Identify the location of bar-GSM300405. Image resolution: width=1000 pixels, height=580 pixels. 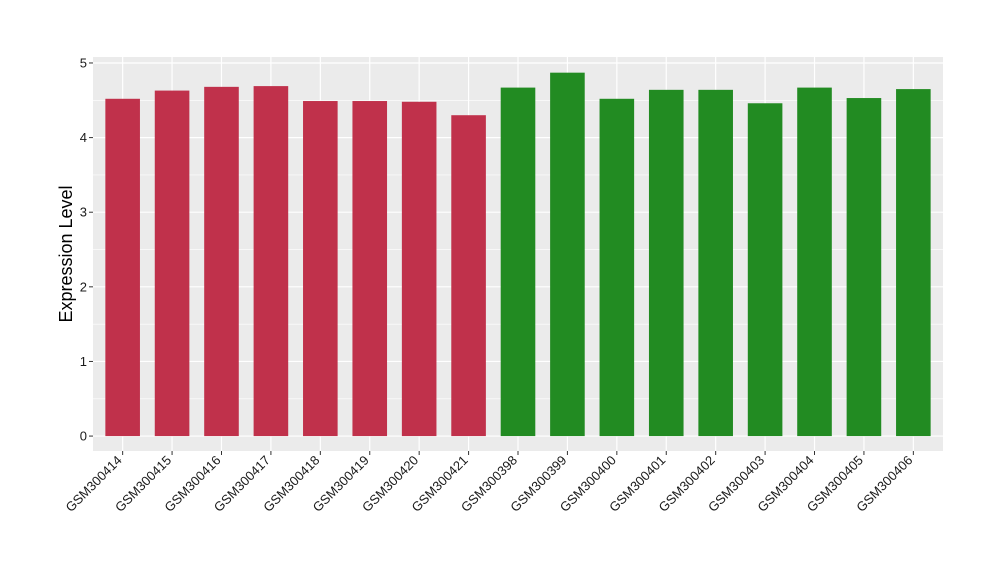
(864, 267).